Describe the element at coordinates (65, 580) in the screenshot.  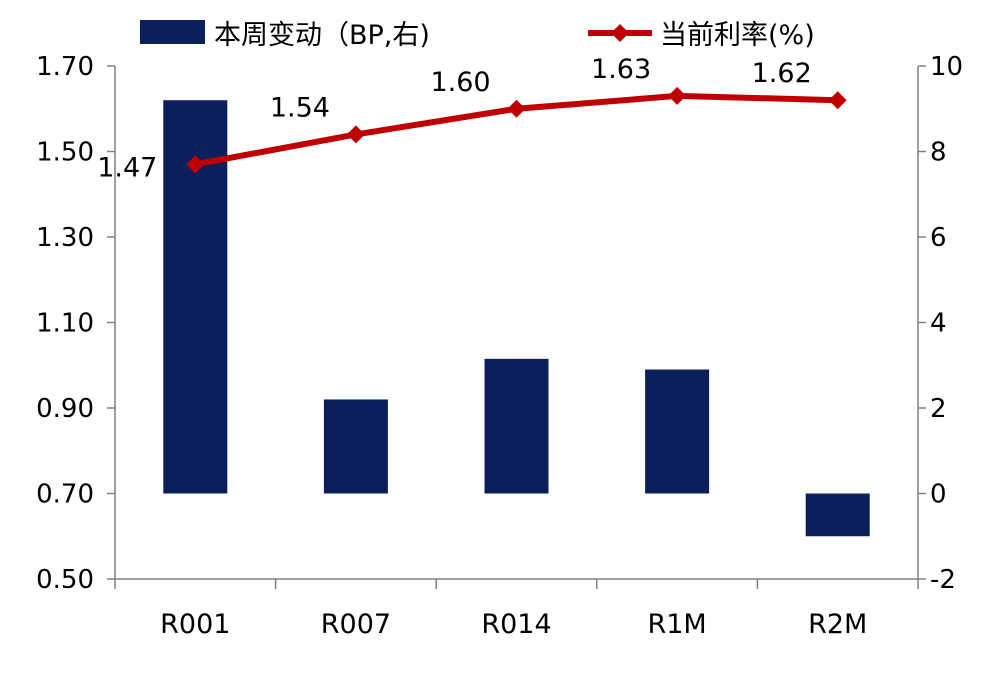
I see `left-tick-label: 0.50` at that location.